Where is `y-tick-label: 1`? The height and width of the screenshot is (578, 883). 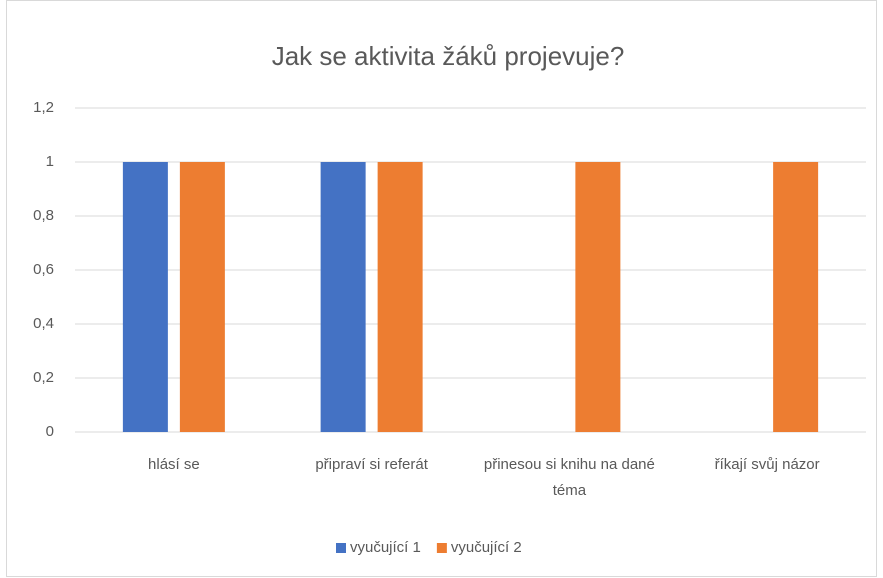
y-tick-label: 1 is located at coordinates (50, 161).